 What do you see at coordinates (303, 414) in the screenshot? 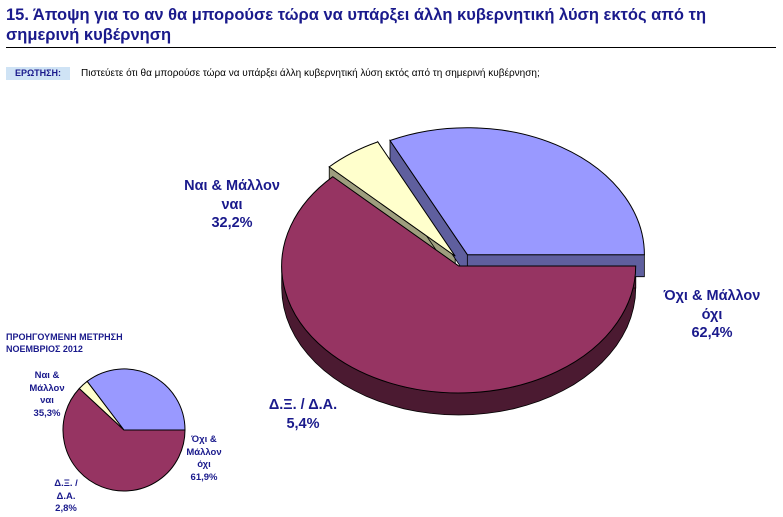
I see `main-label-dk: Δ.Ξ. / Δ.Α. 5,4%` at bounding box center [303, 414].